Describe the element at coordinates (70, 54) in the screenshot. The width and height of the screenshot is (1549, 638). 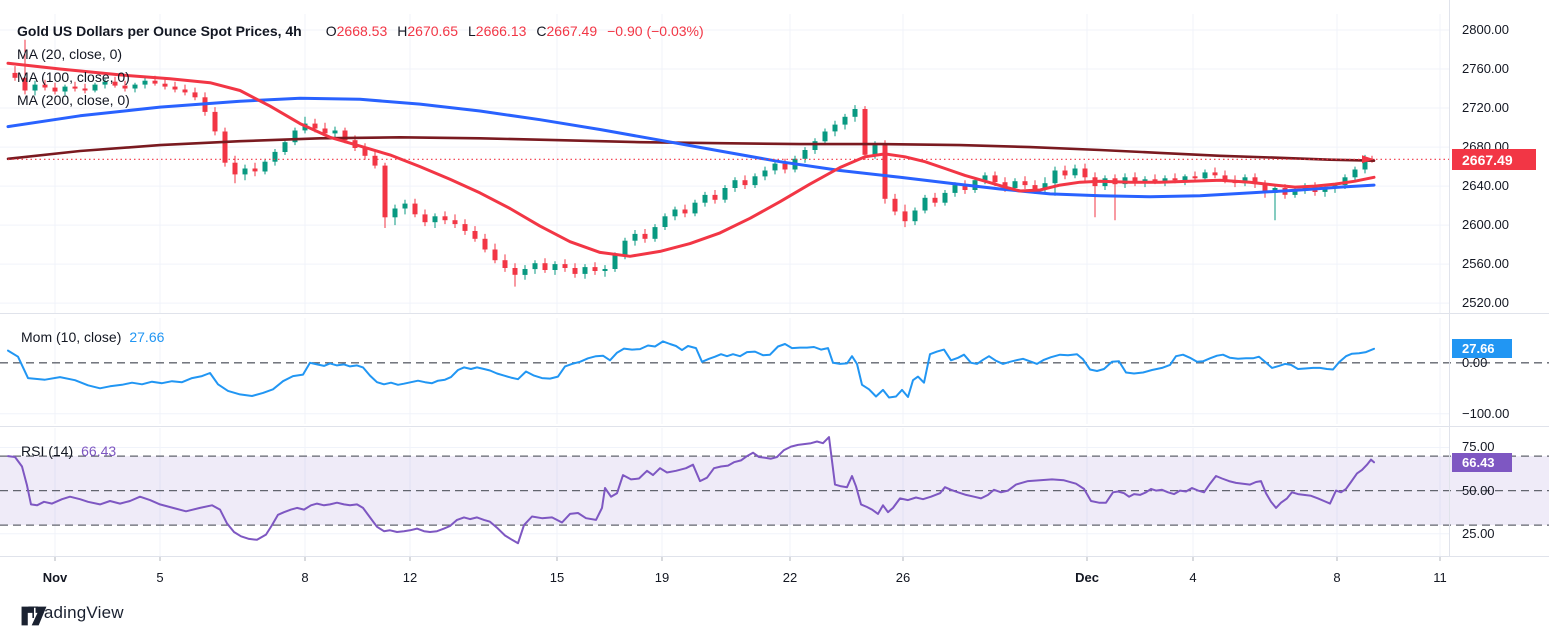
I see `ma20-legend: MA (20, close, 0)` at that location.